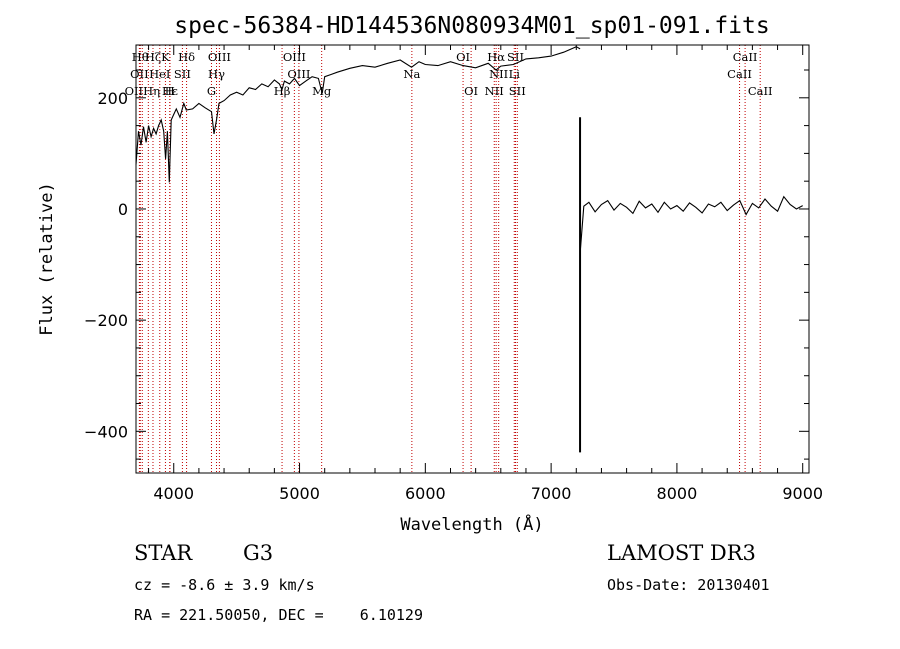  Describe the element at coordinates (471, 524) in the screenshot. I see `x-axis-label: Wavelength (Å)` at that location.